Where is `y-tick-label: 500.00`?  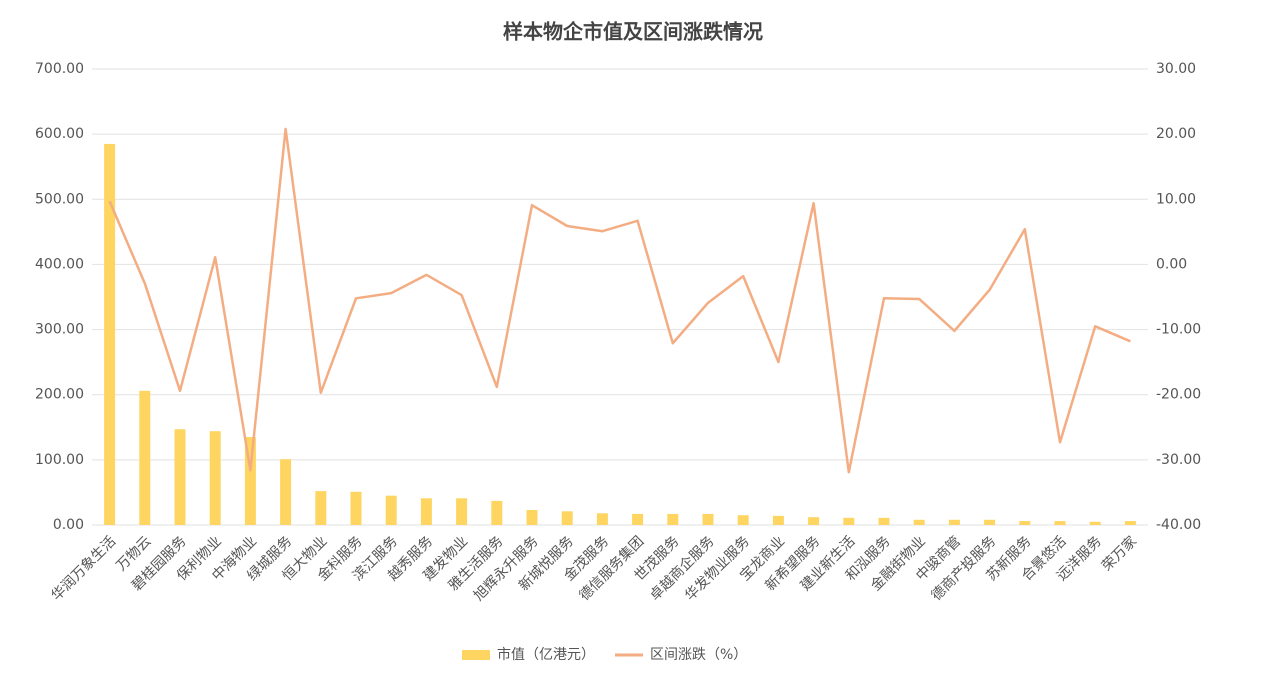
y-tick-label: 500.00 is located at coordinates (59, 199).